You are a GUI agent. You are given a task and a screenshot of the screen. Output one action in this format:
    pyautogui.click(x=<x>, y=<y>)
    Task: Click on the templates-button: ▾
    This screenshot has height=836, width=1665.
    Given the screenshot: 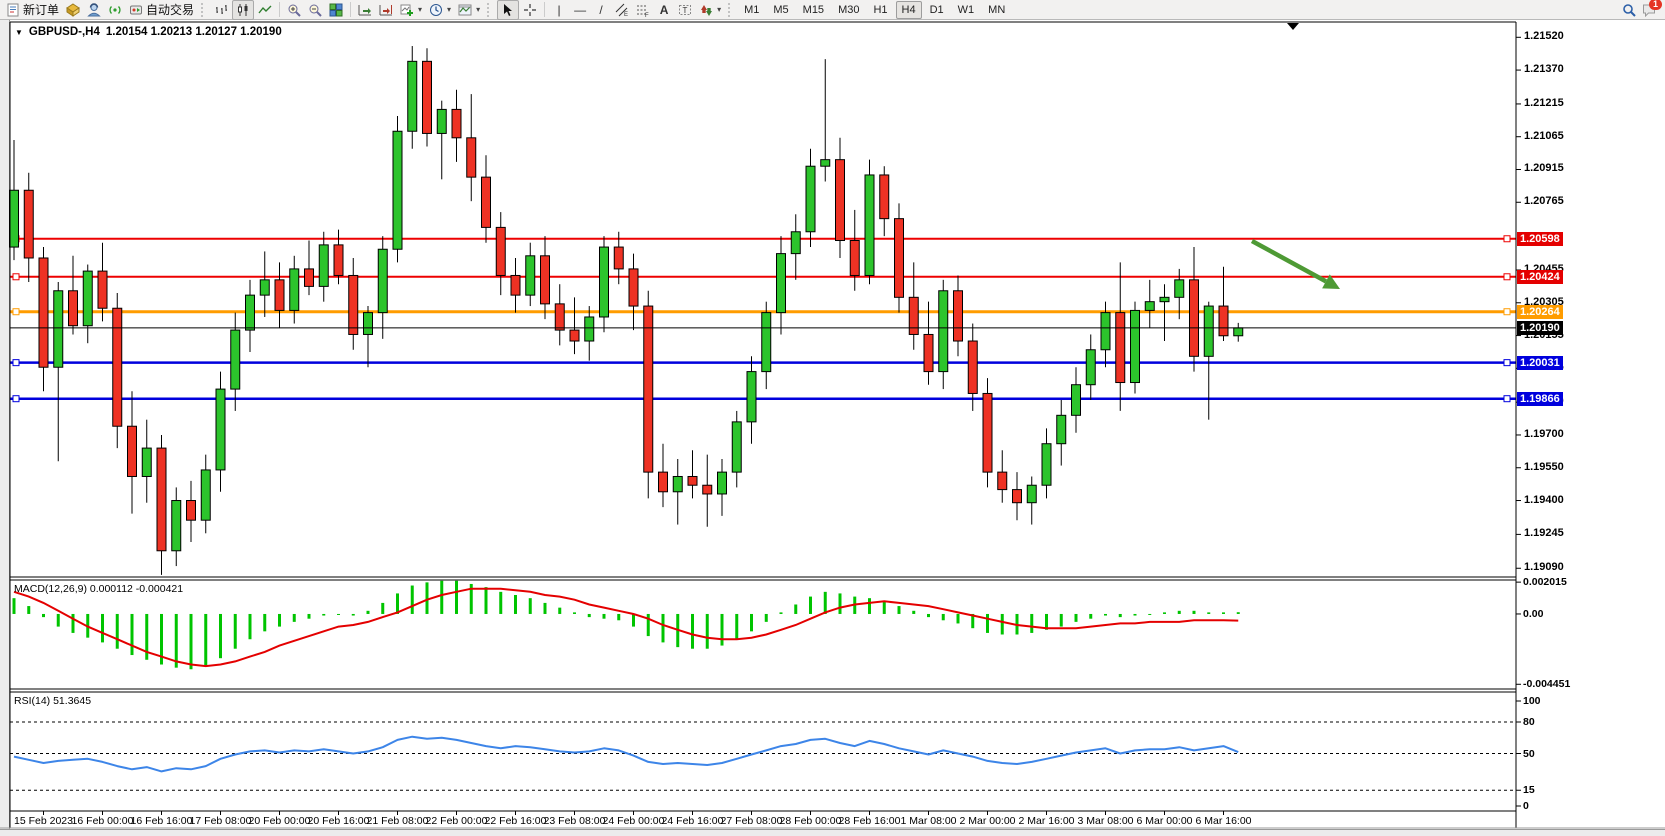 What is the action you would take?
    pyautogui.click(x=469, y=10)
    